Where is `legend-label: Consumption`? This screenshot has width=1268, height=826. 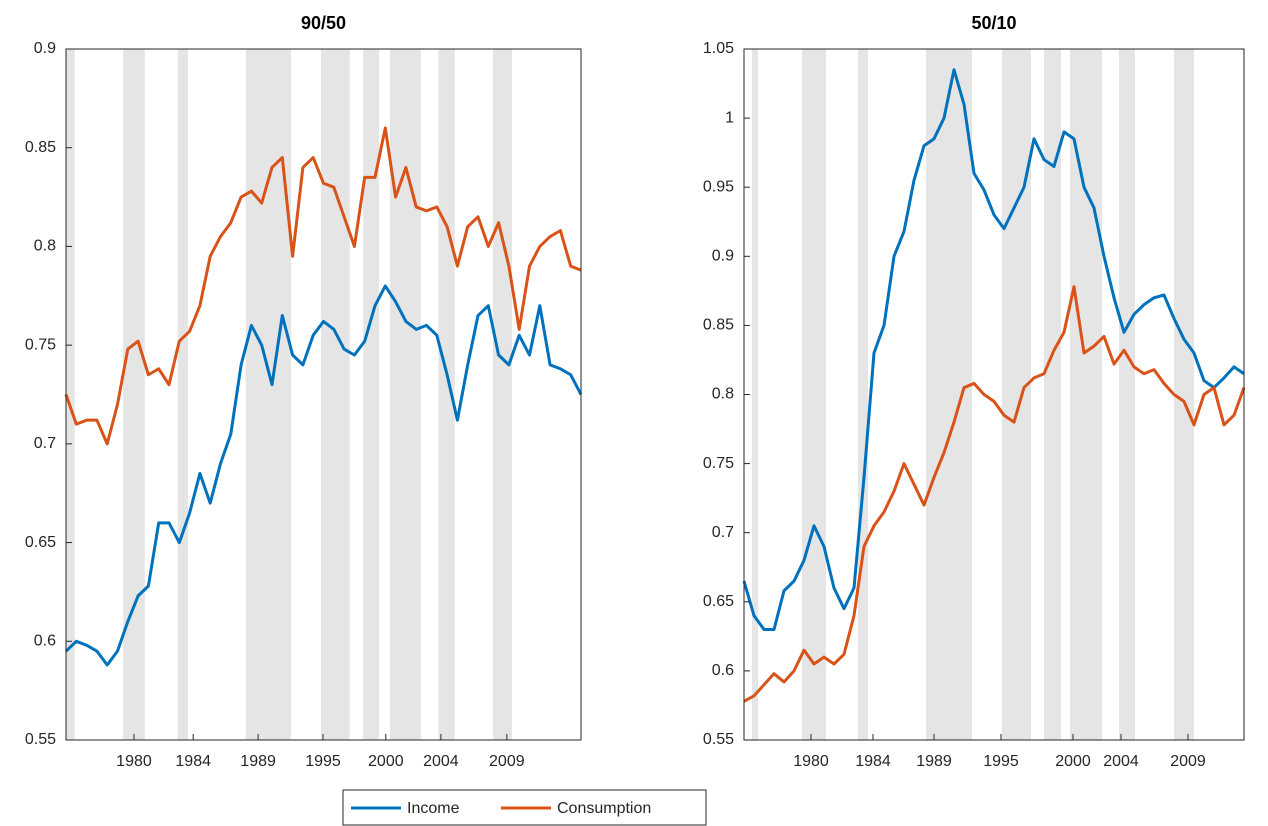 legend-label: Consumption is located at coordinates (604, 808).